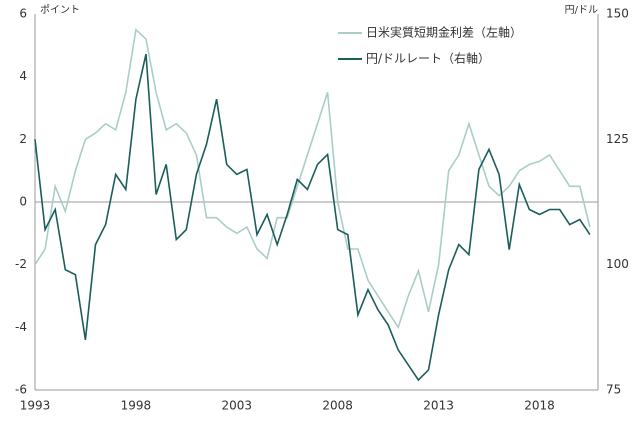  I want to click on y-tick-label: -6, so click(21, 390).